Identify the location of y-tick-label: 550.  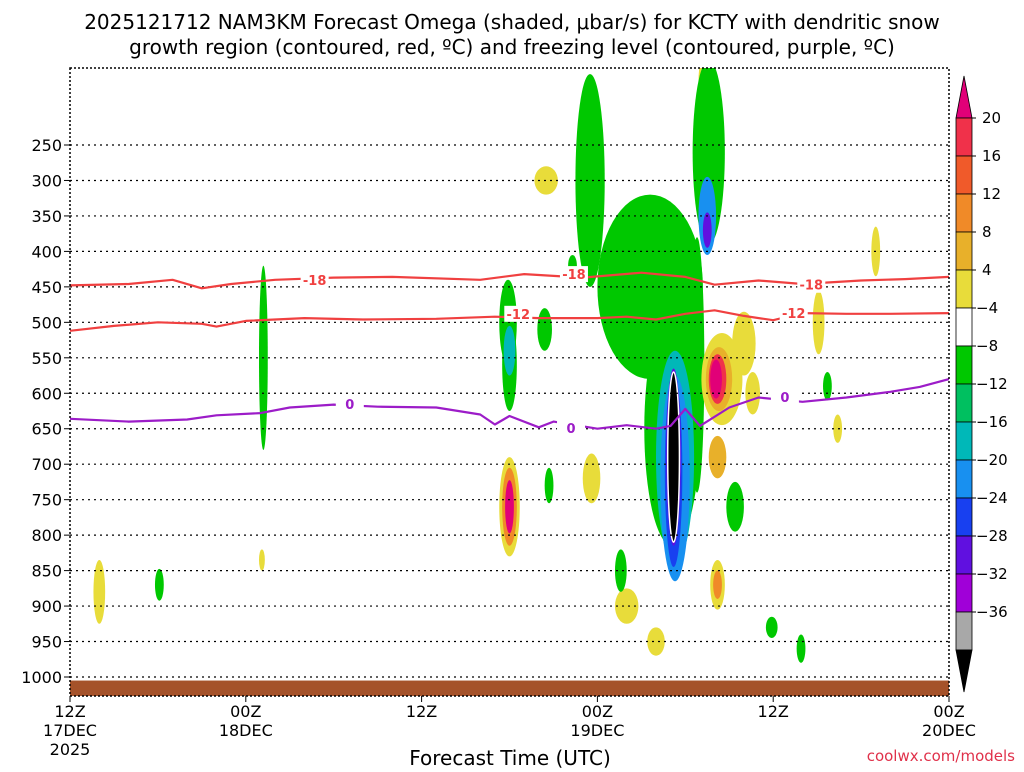
(46, 358).